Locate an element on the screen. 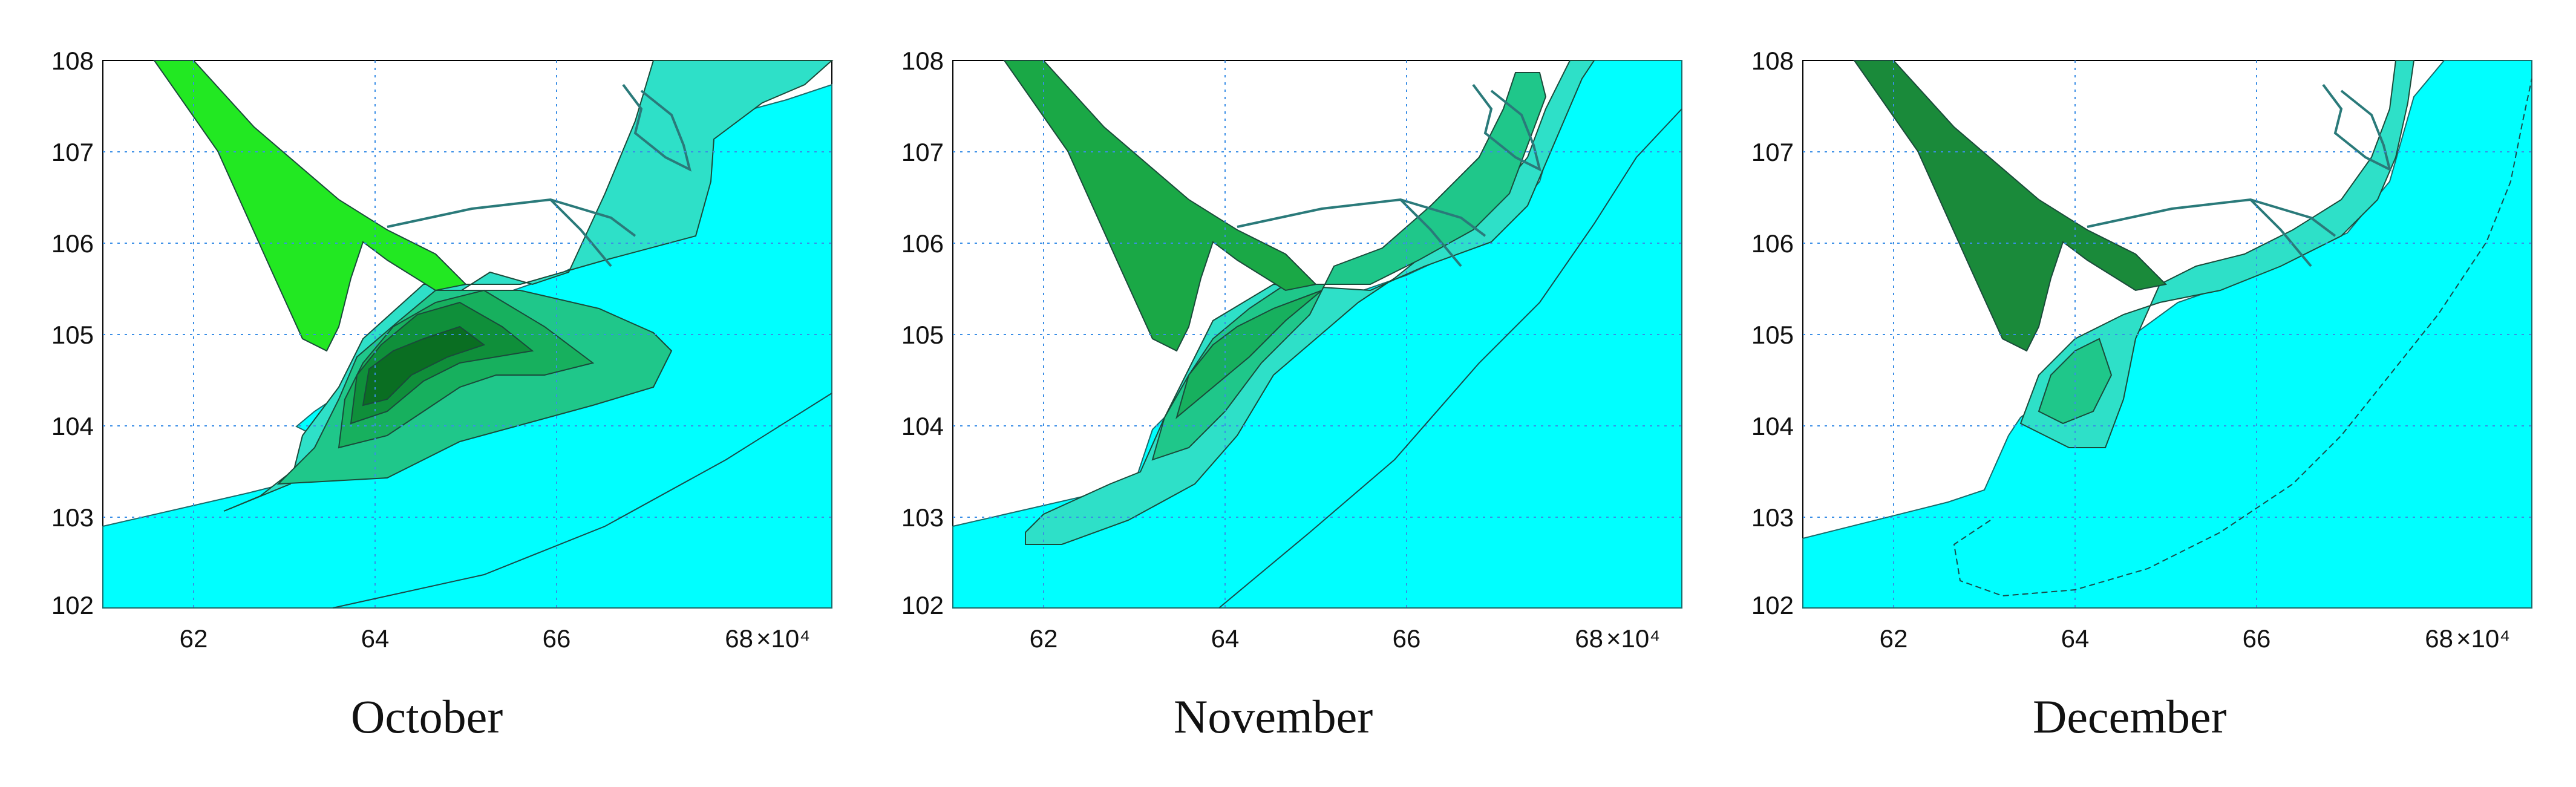 This screenshot has height=787, width=2576. panel-caption: October is located at coordinates (427, 717).